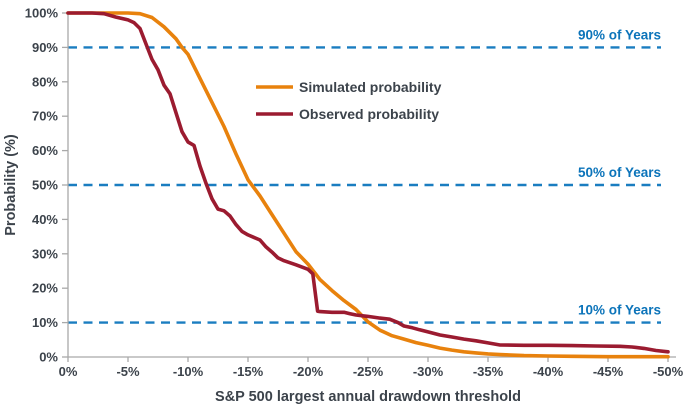  I want to click on x-tick-label: -15%, so click(248, 371).